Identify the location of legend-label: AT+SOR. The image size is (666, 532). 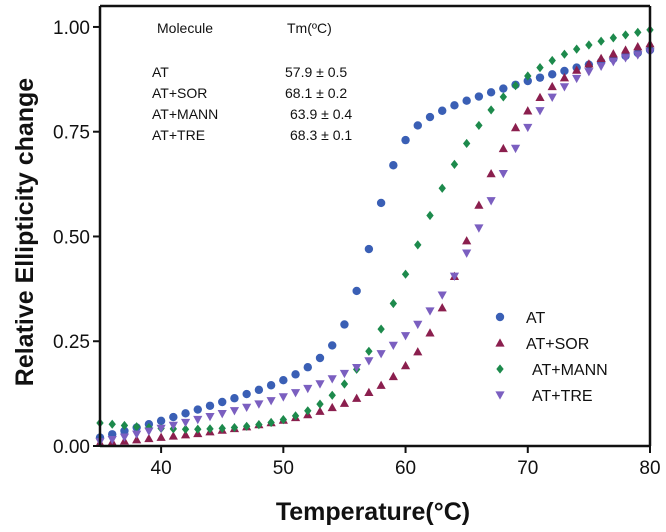
(557, 344).